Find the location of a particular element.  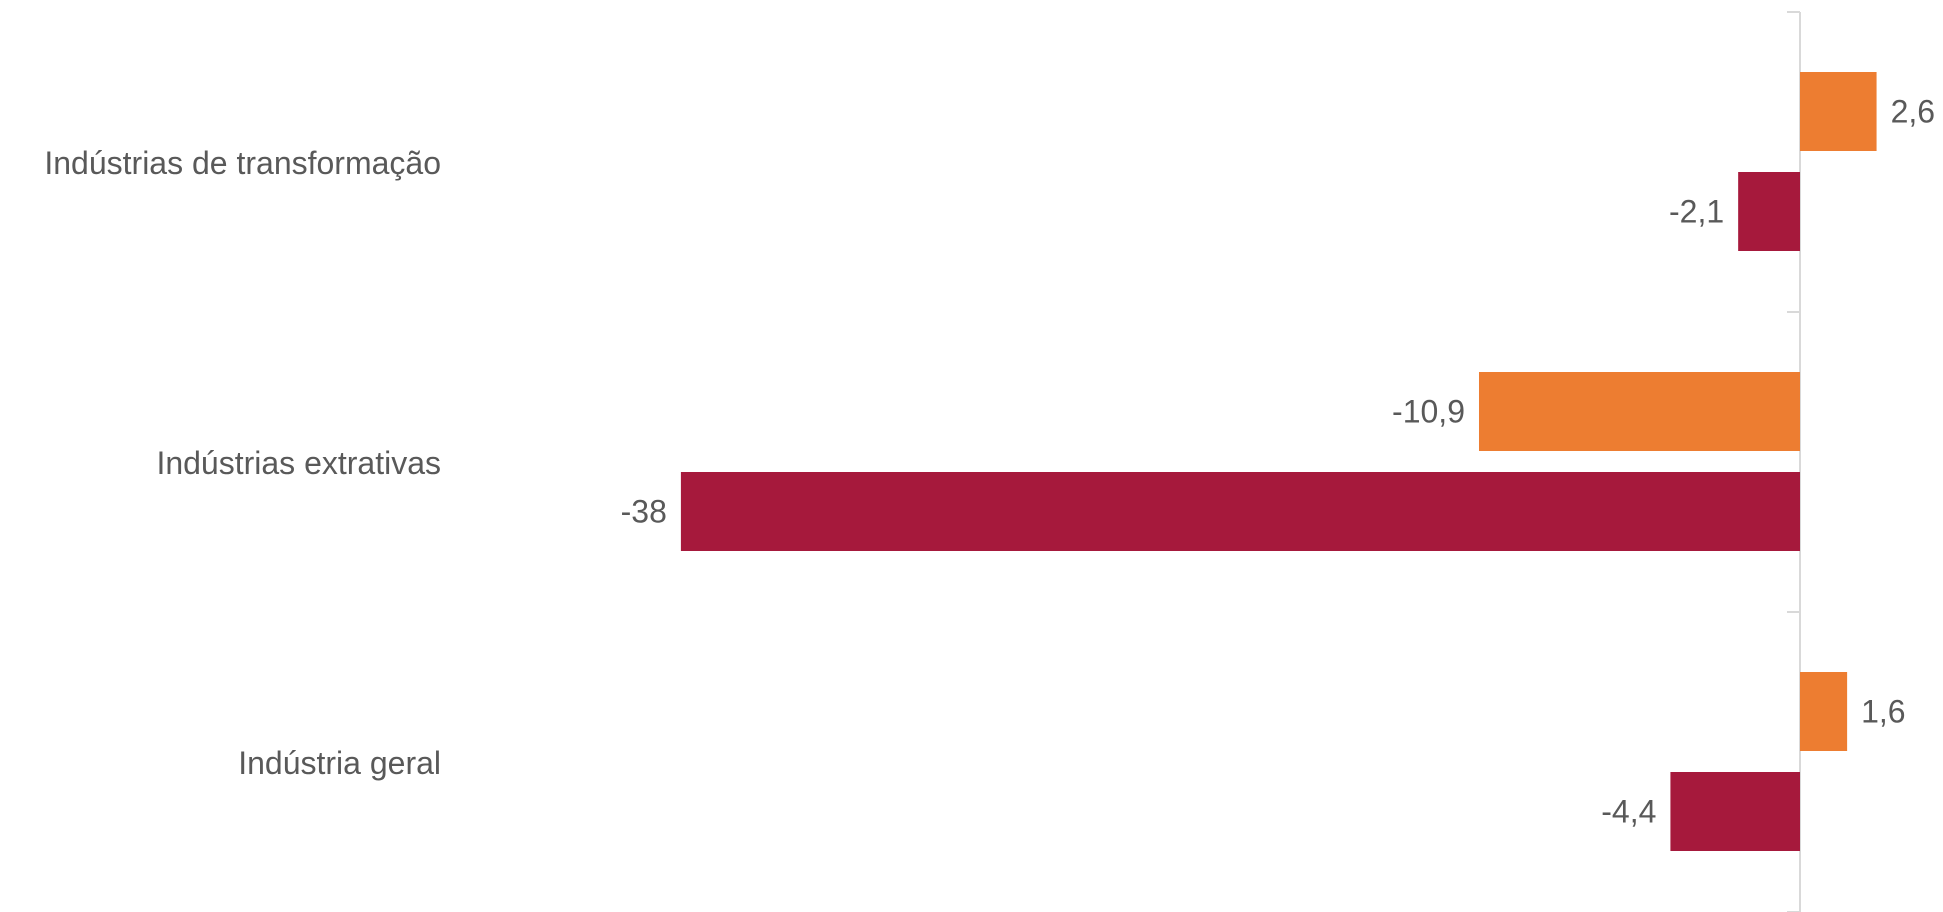

category-label: Indústrias extrativas is located at coordinates (298, 463).